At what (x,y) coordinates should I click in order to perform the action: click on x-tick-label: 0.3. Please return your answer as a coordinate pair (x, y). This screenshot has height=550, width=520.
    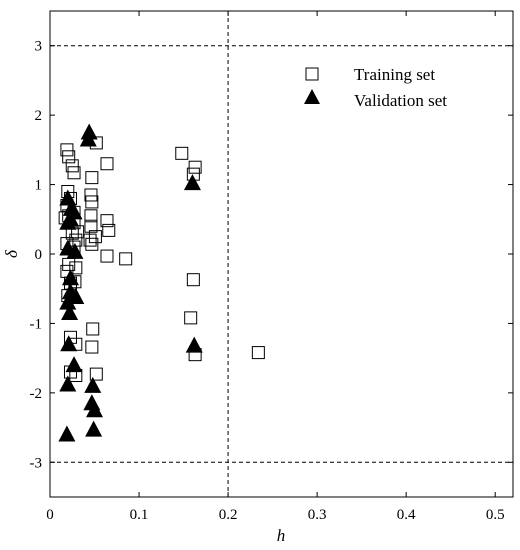
    Looking at the image, I should click on (317, 515).